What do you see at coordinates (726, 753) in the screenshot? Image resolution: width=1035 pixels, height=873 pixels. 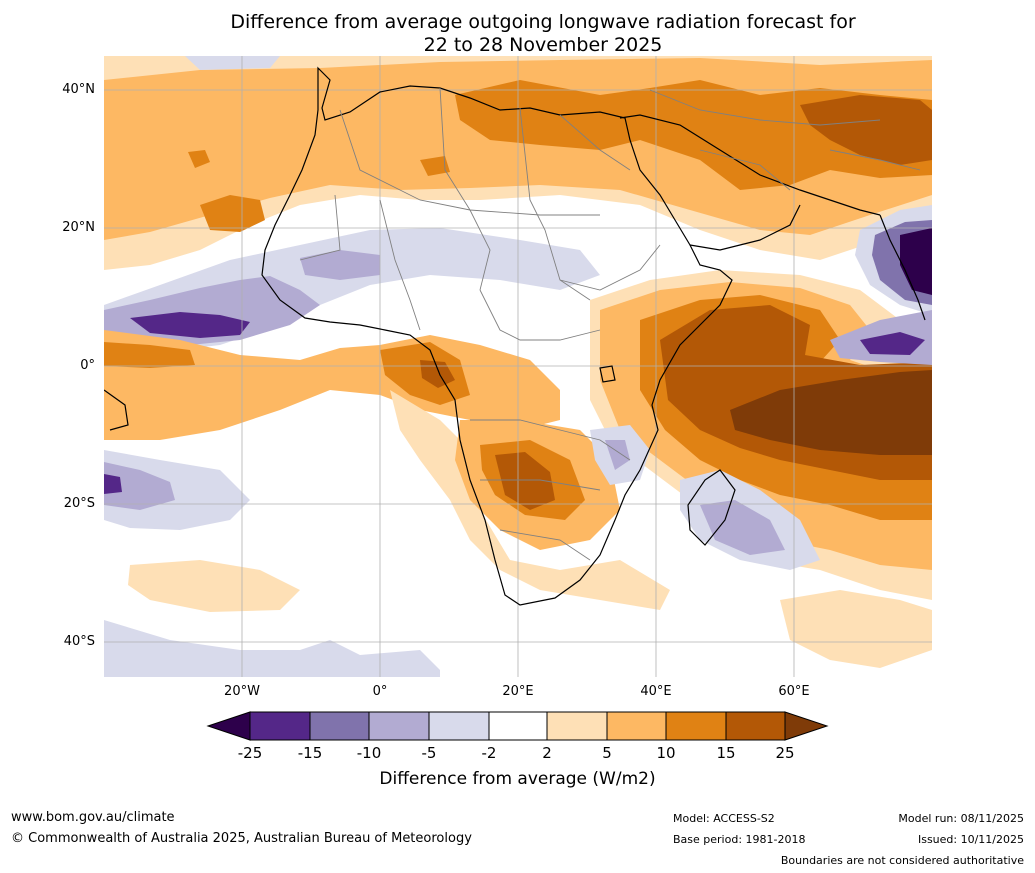 I see `colorbar-tick: 15` at bounding box center [726, 753].